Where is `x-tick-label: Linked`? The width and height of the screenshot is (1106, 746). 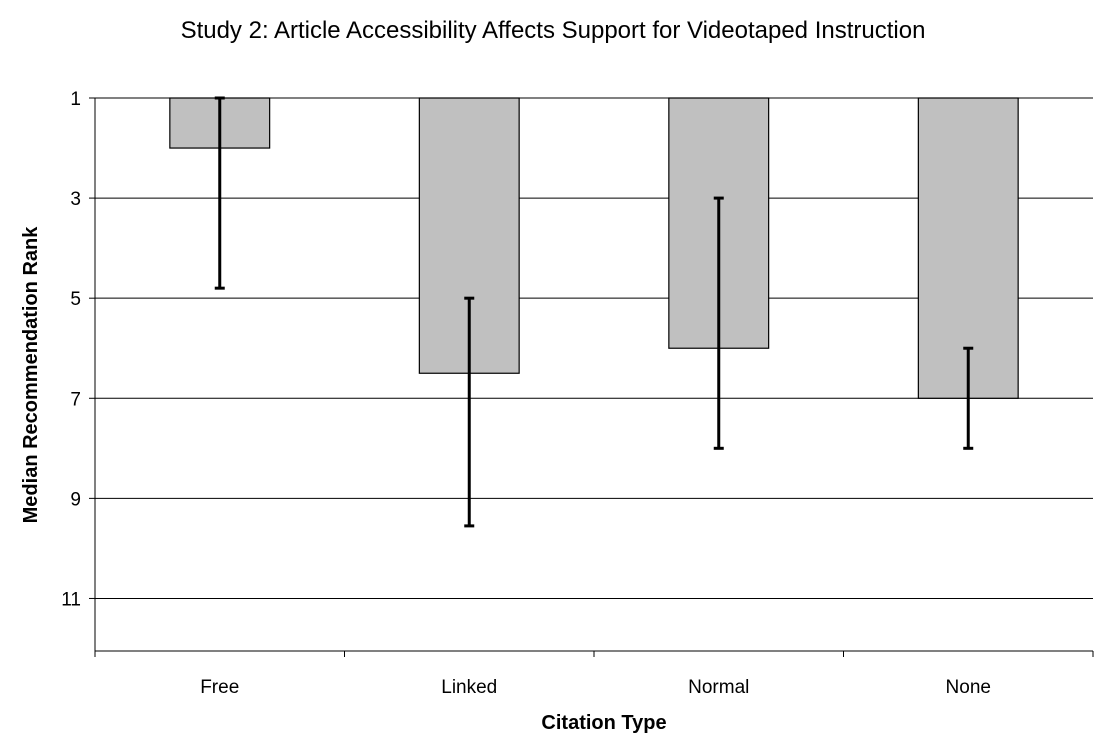
x-tick-label: Linked is located at coordinates (469, 687).